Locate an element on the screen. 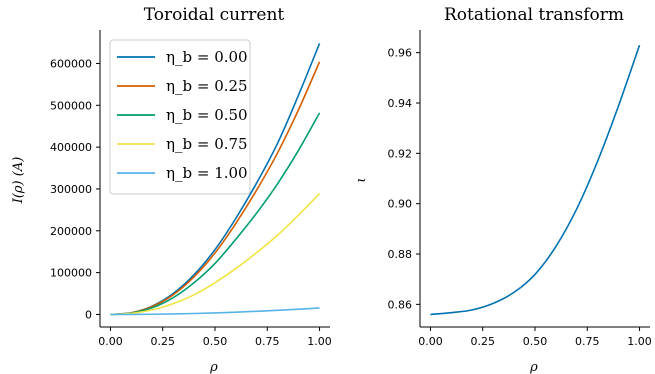 Image resolution: width=655 pixels, height=374 pixels. right-x-tick-label: 0.25 is located at coordinates (482, 341).